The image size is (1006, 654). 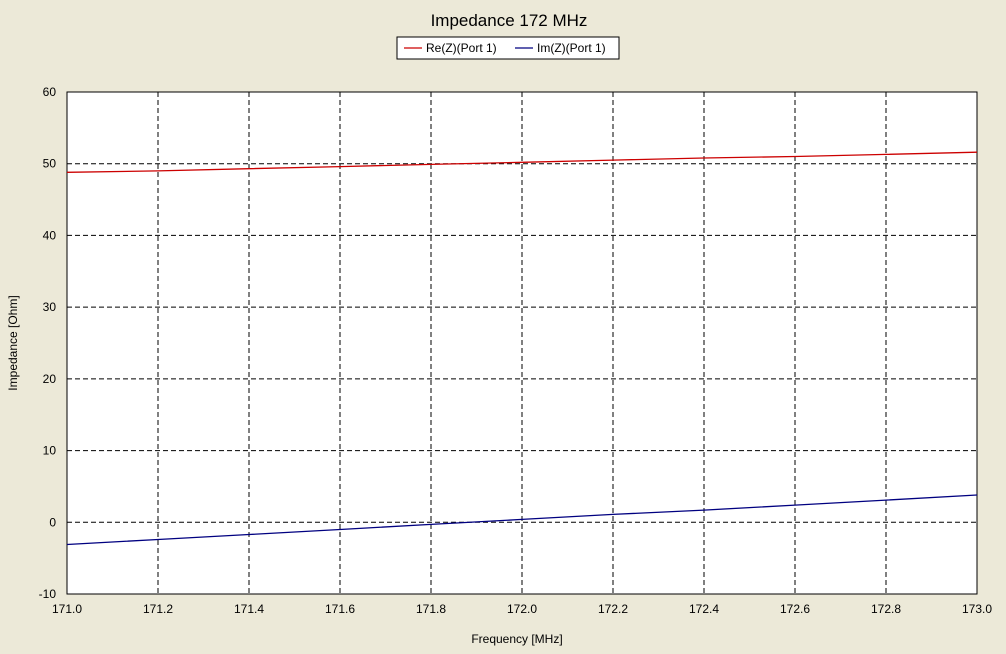 What do you see at coordinates (48, 594) in the screenshot?
I see `y-tick-label: -10` at bounding box center [48, 594].